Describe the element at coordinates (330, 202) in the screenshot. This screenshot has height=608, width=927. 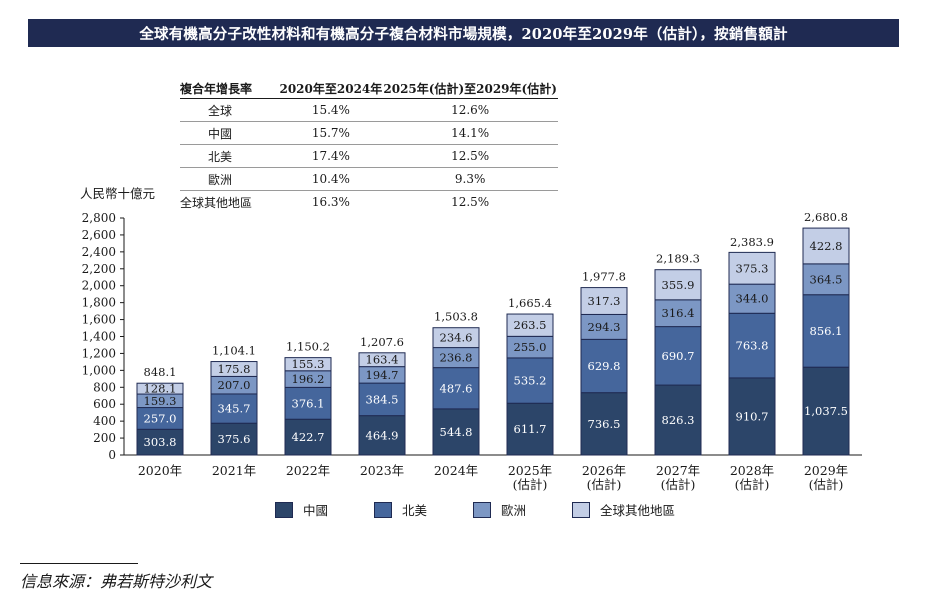
I see `cagr-value-2020-2024: 16.3%` at that location.